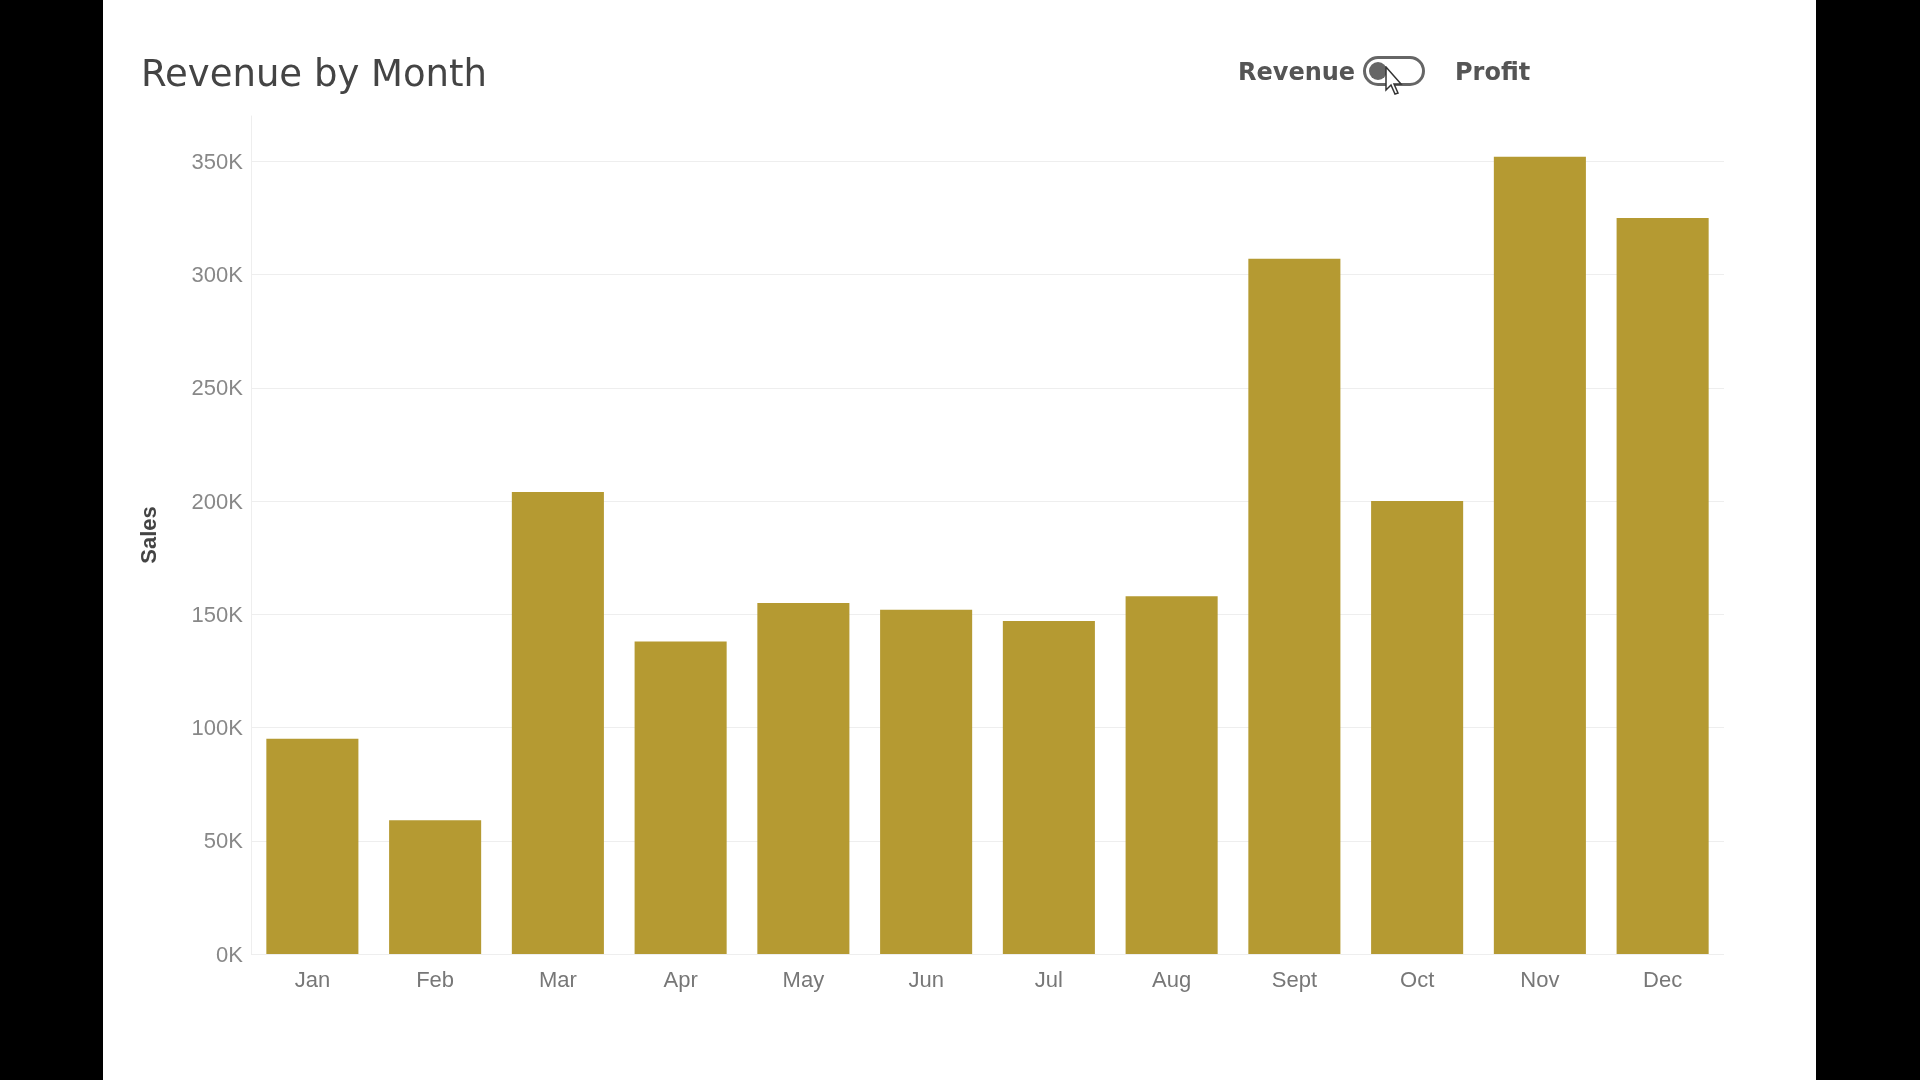 This screenshot has width=1920, height=1080. Describe the element at coordinates (148, 535) in the screenshot. I see `y-axis-title: Sales` at that location.